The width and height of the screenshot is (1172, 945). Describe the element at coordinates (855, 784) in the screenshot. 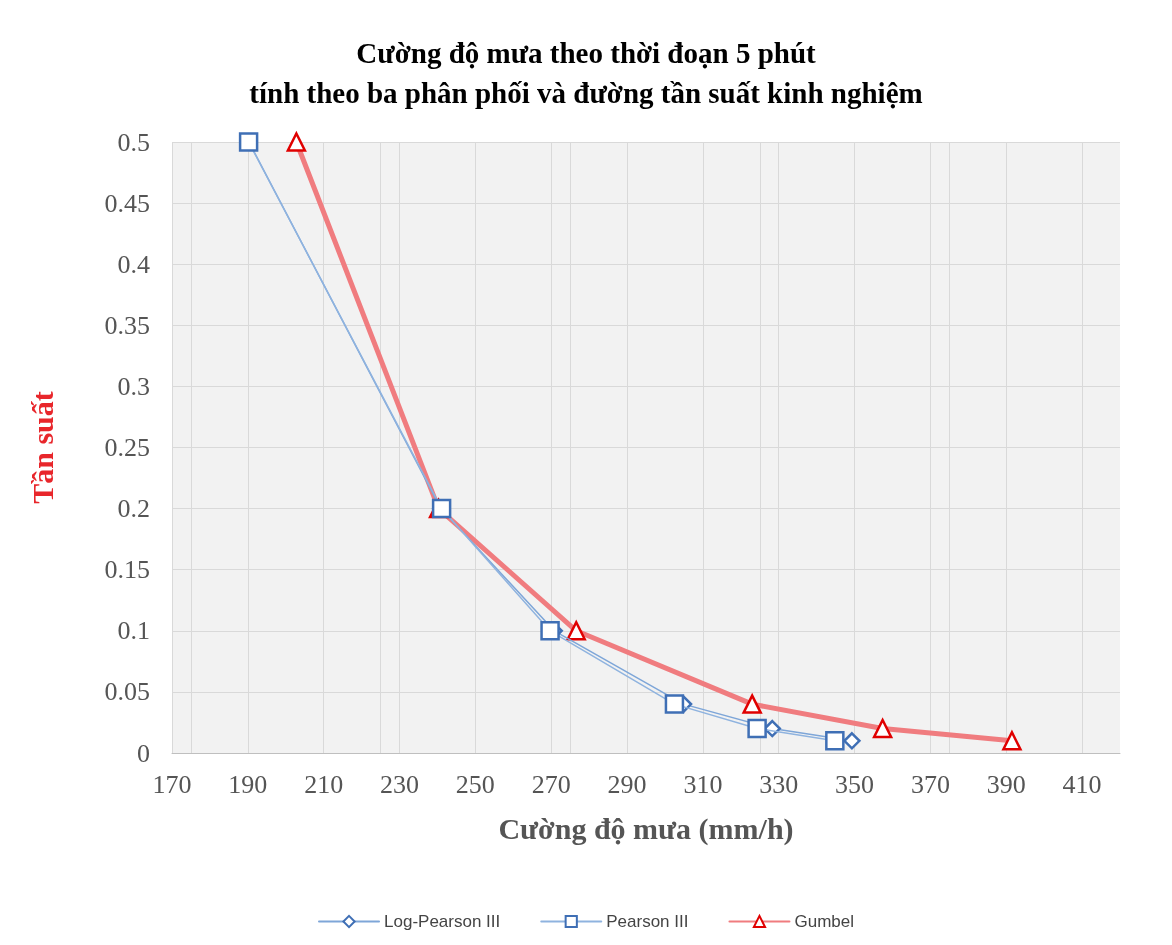

I see `x-tick-label: 350` at that location.